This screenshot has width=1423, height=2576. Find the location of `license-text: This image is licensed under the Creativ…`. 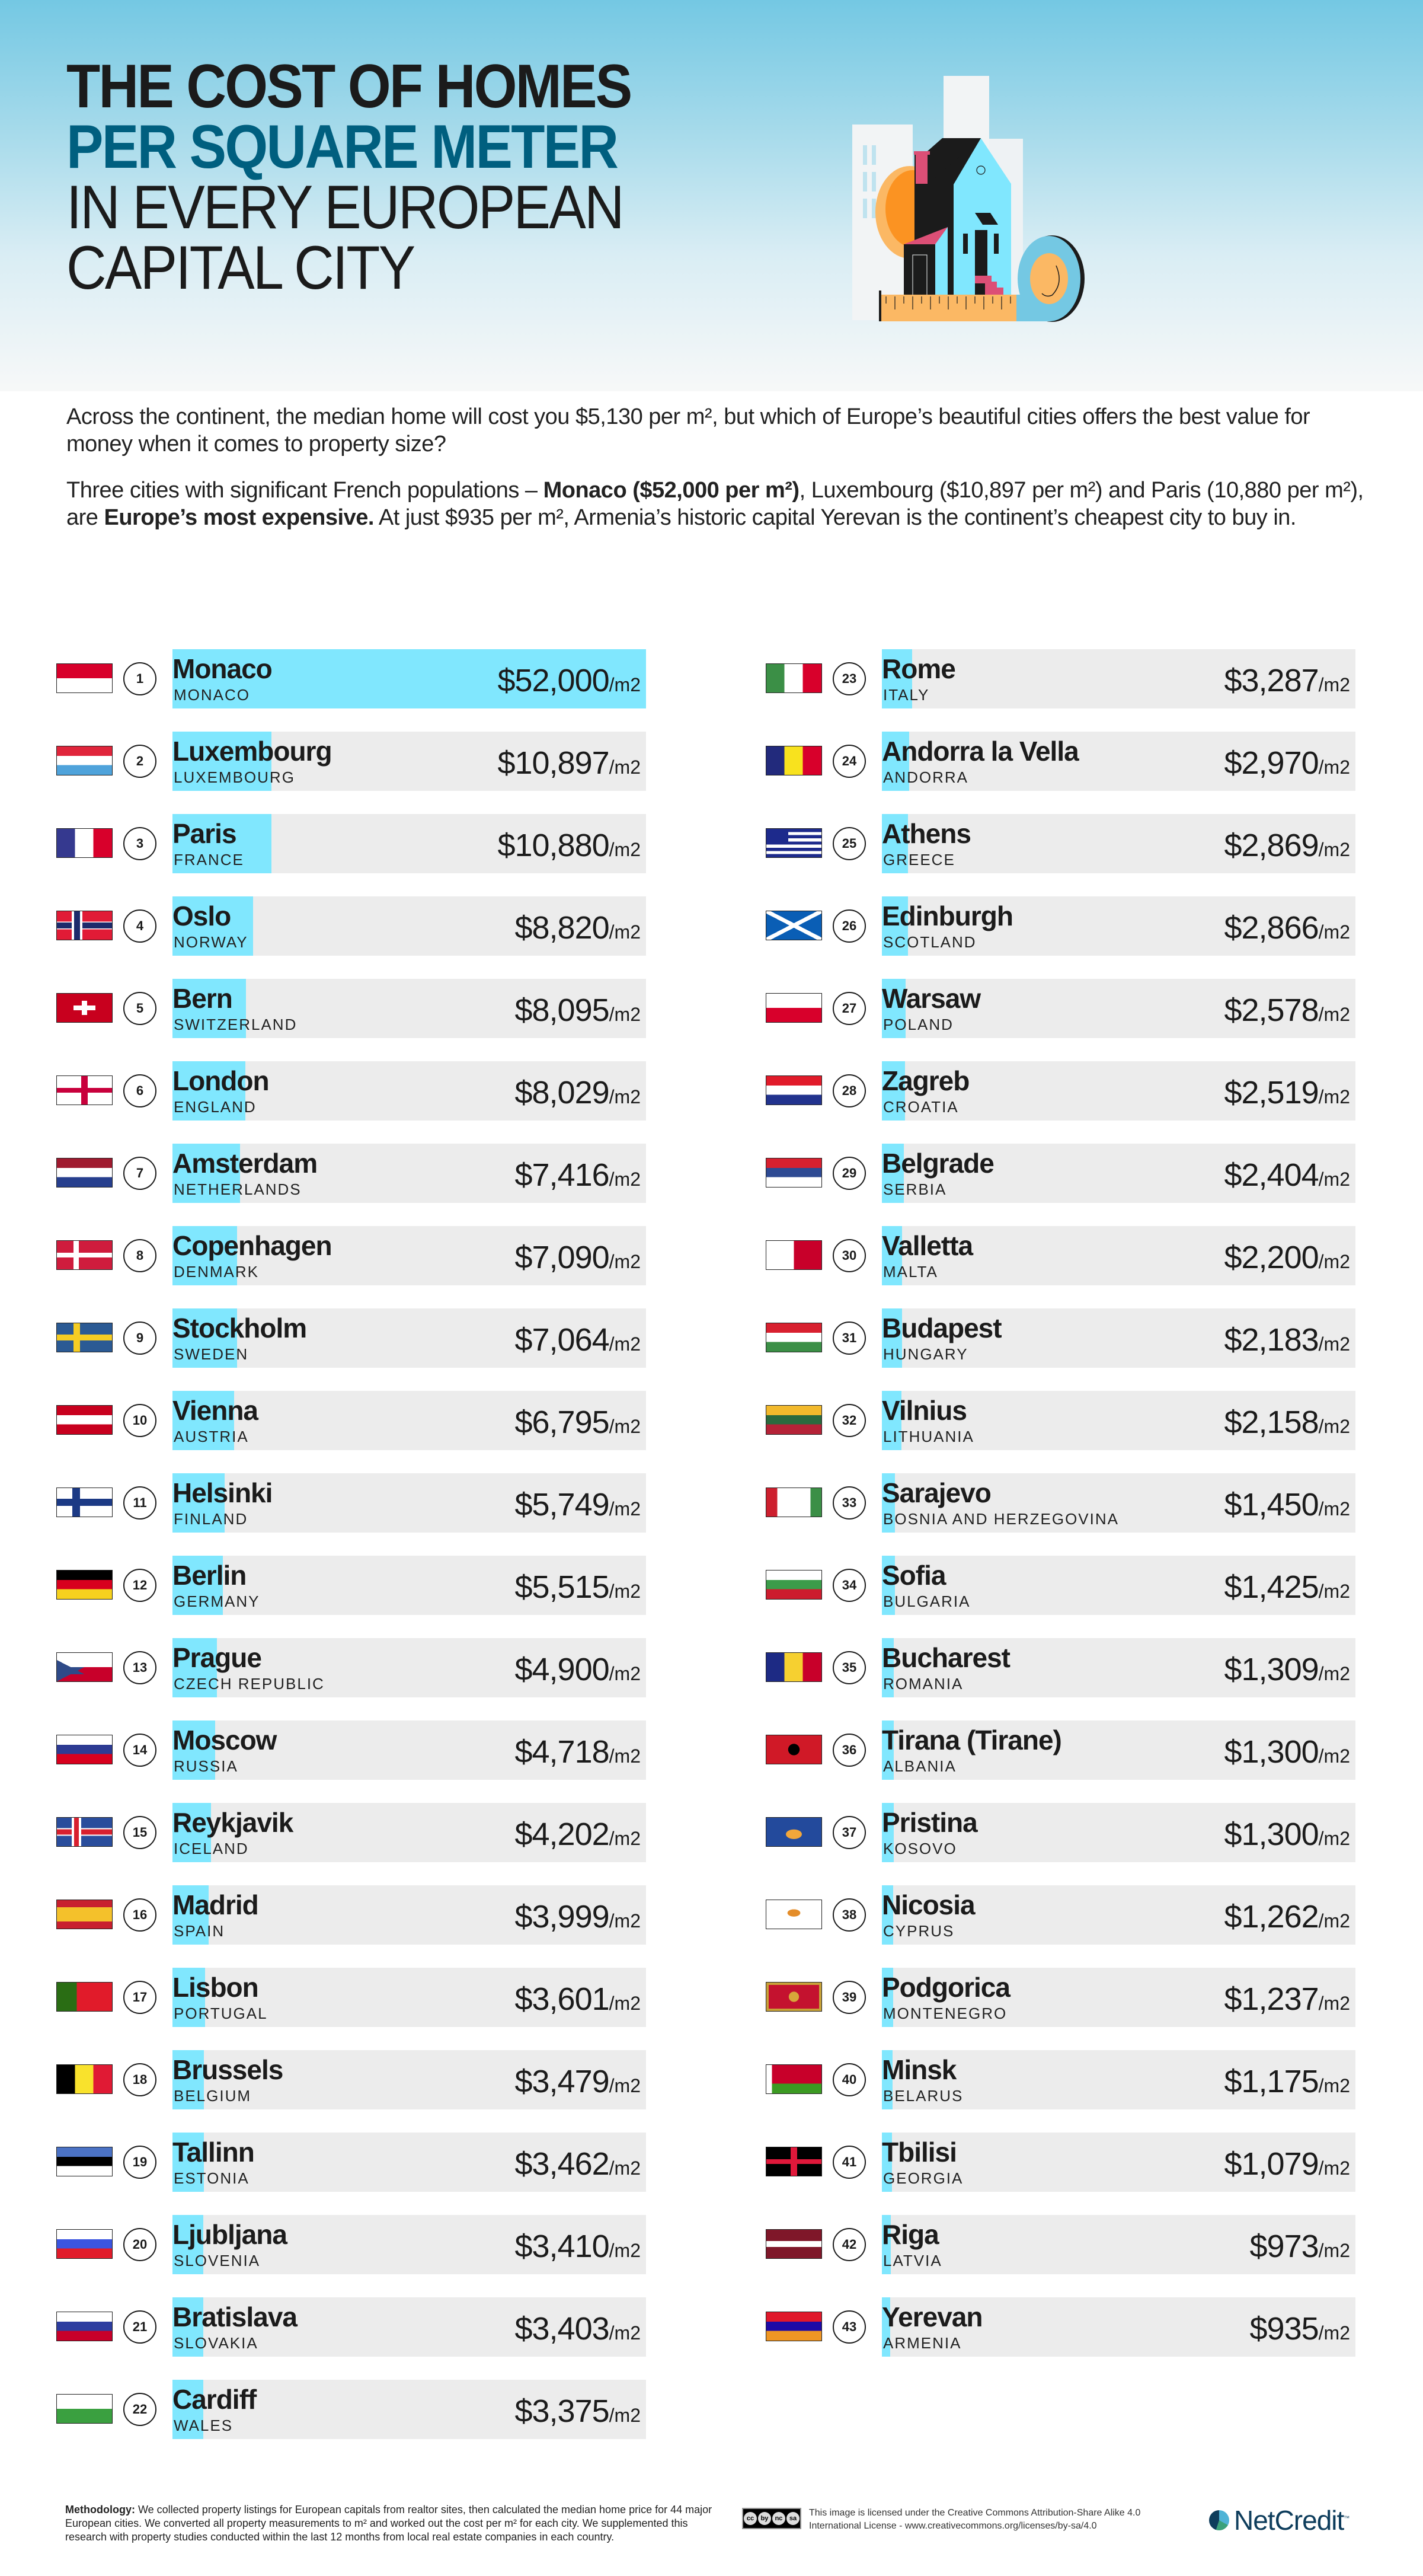

license-text: This image is licensed under the Creativ… is located at coordinates (975, 2519).